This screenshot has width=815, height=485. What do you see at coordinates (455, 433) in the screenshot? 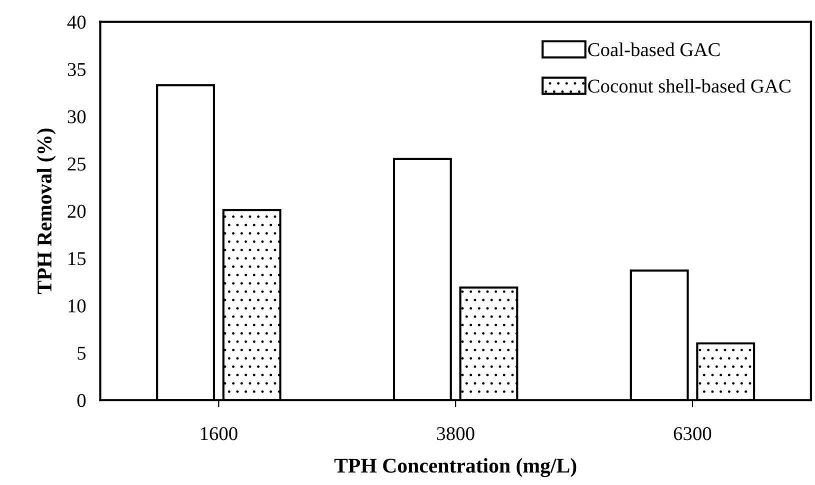
I see `x-tick-label: 3800` at bounding box center [455, 433].